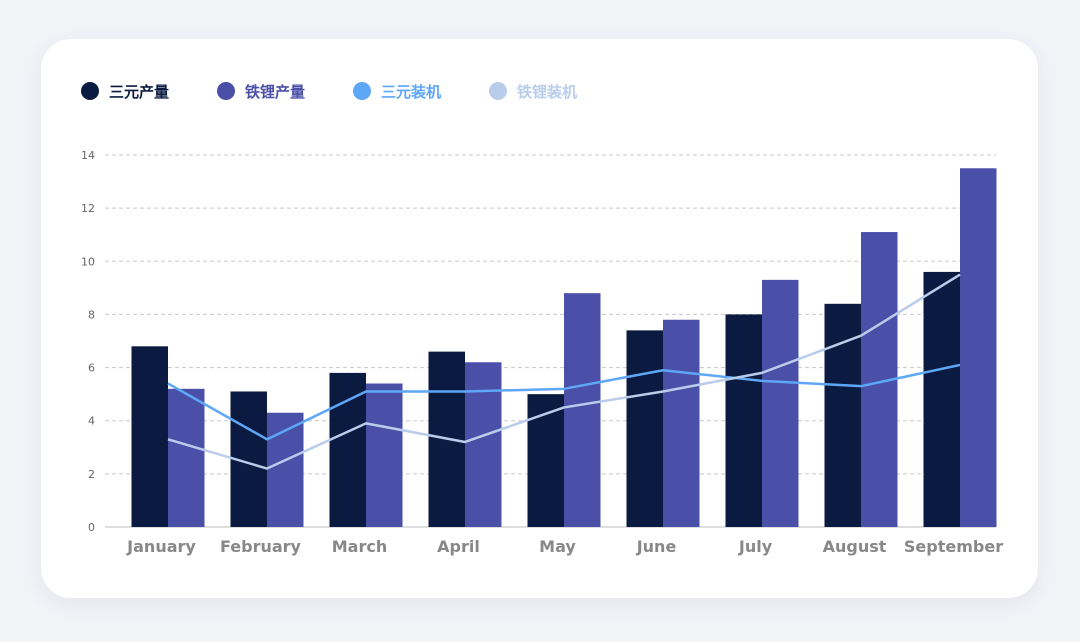 Image resolution: width=1080 pixels, height=642 pixels. I want to click on legend-item: 铁锂产量, so click(261, 91).